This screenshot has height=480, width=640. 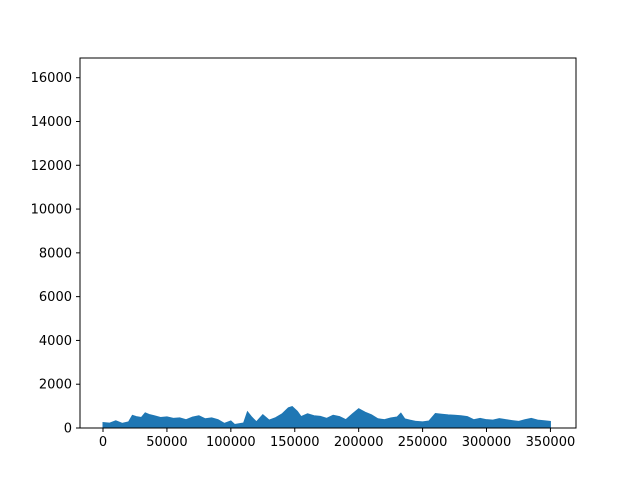 I want to click on x-tick-label-1: 50000, so click(x=166, y=442).